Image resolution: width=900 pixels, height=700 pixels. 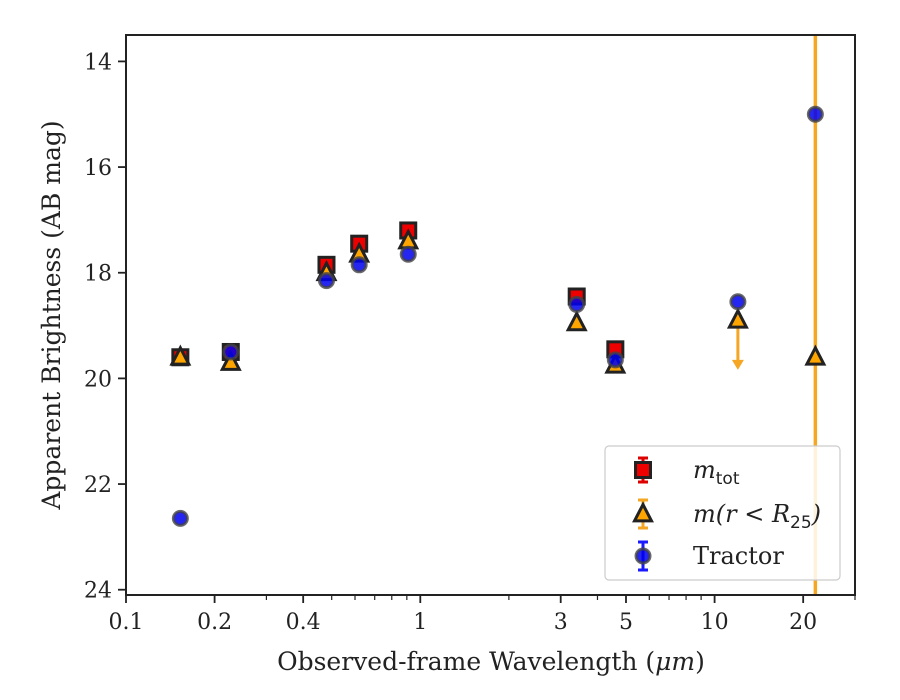 I want to click on x-tick-label: 20, so click(x=803, y=622).